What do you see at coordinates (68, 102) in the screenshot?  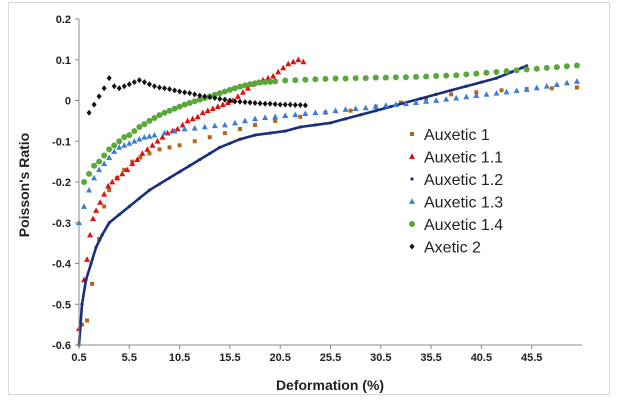 I see `y-tick-label: 0` at bounding box center [68, 102].